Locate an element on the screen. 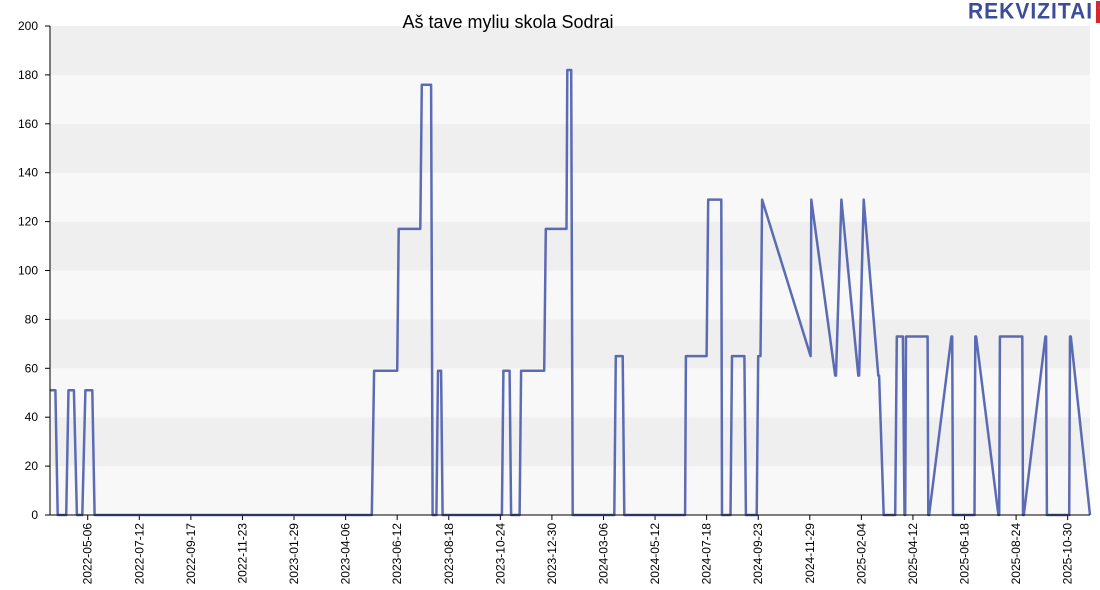 The height and width of the screenshot is (590, 1100). y-tick-label: 180 is located at coordinates (28, 75).